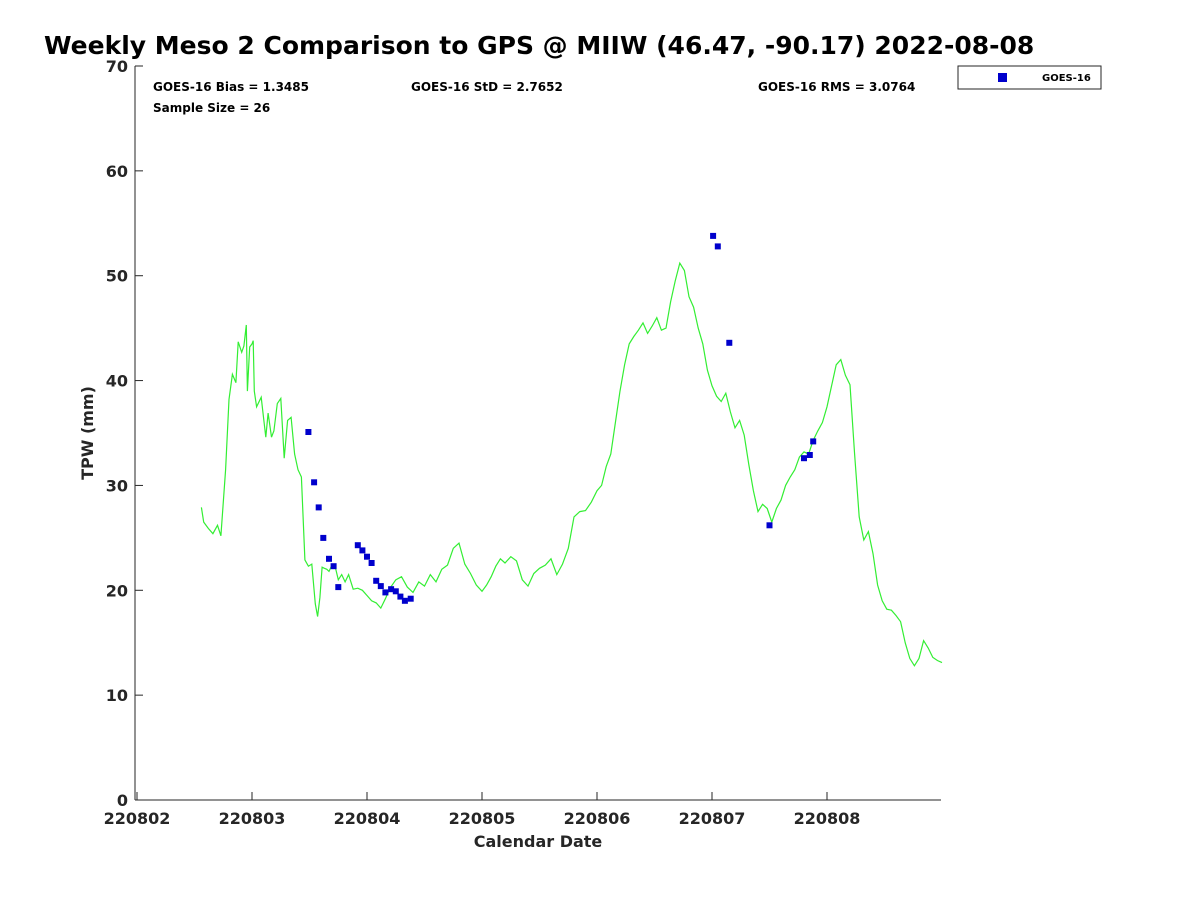 The image size is (1200, 900). I want to click on y-tick-label: 40, so click(117, 381).